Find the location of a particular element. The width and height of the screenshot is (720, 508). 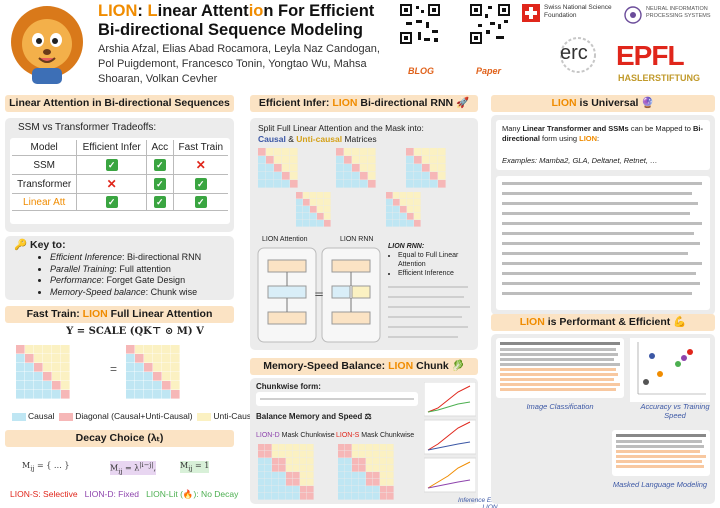

table-cell-model: SSM is located at coordinates (44, 165).